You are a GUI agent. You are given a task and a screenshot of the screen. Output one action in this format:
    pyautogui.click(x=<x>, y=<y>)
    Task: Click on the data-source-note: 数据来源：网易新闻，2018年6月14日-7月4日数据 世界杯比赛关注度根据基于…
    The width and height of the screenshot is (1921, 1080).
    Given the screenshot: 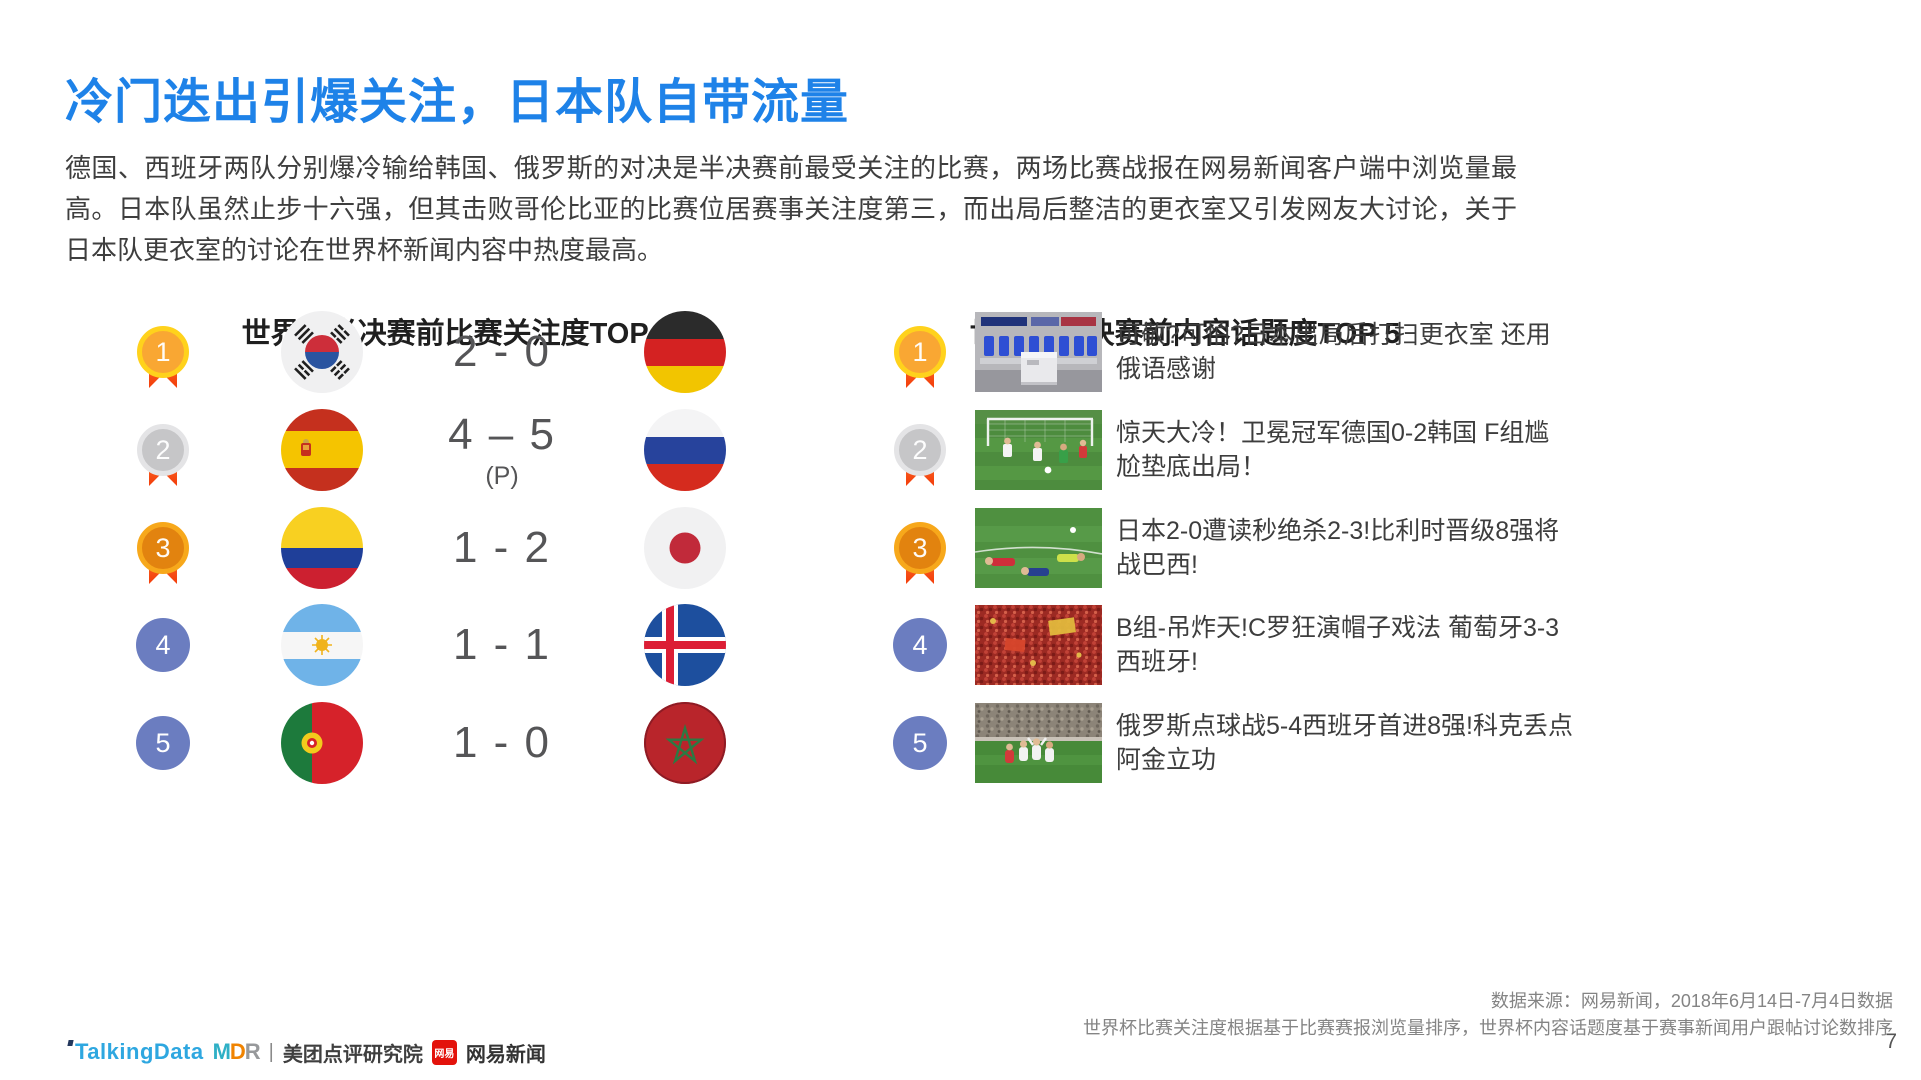 What is the action you would take?
    pyautogui.click(x=1488, y=1015)
    